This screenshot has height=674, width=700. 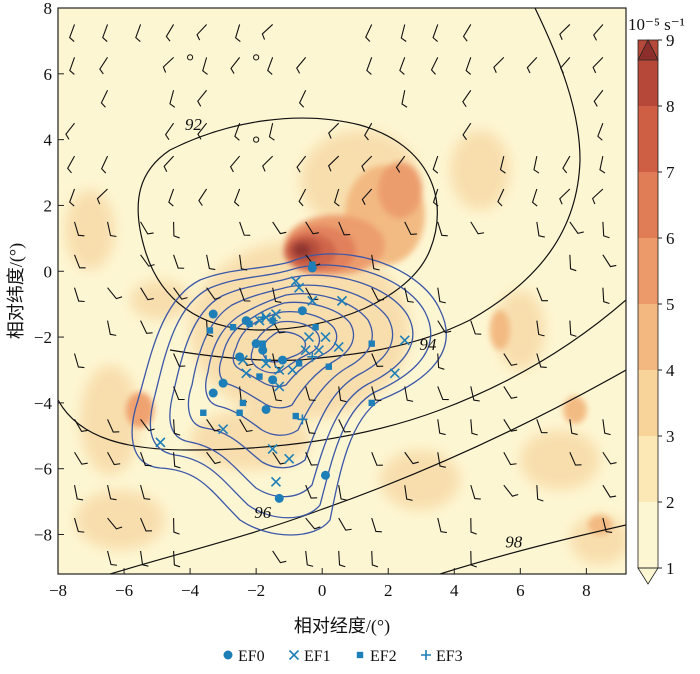 I want to click on colorbar-tick-label: 6, so click(x=670, y=238).